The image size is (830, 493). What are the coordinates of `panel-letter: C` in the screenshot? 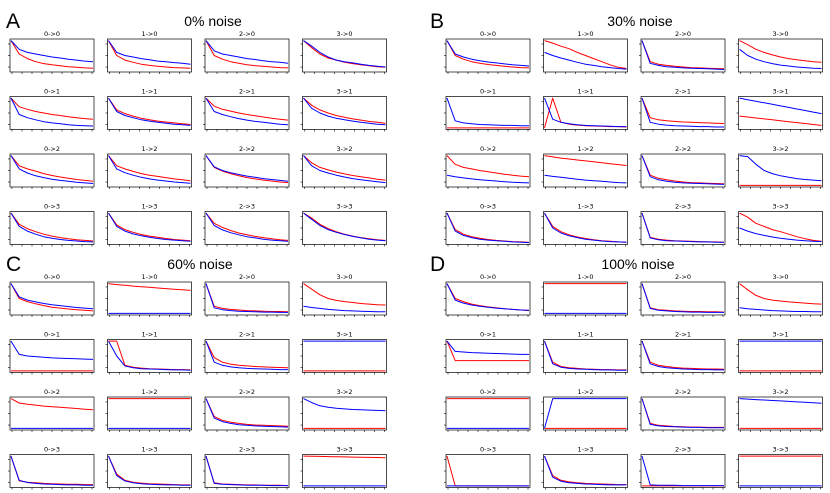 It's located at (13, 264).